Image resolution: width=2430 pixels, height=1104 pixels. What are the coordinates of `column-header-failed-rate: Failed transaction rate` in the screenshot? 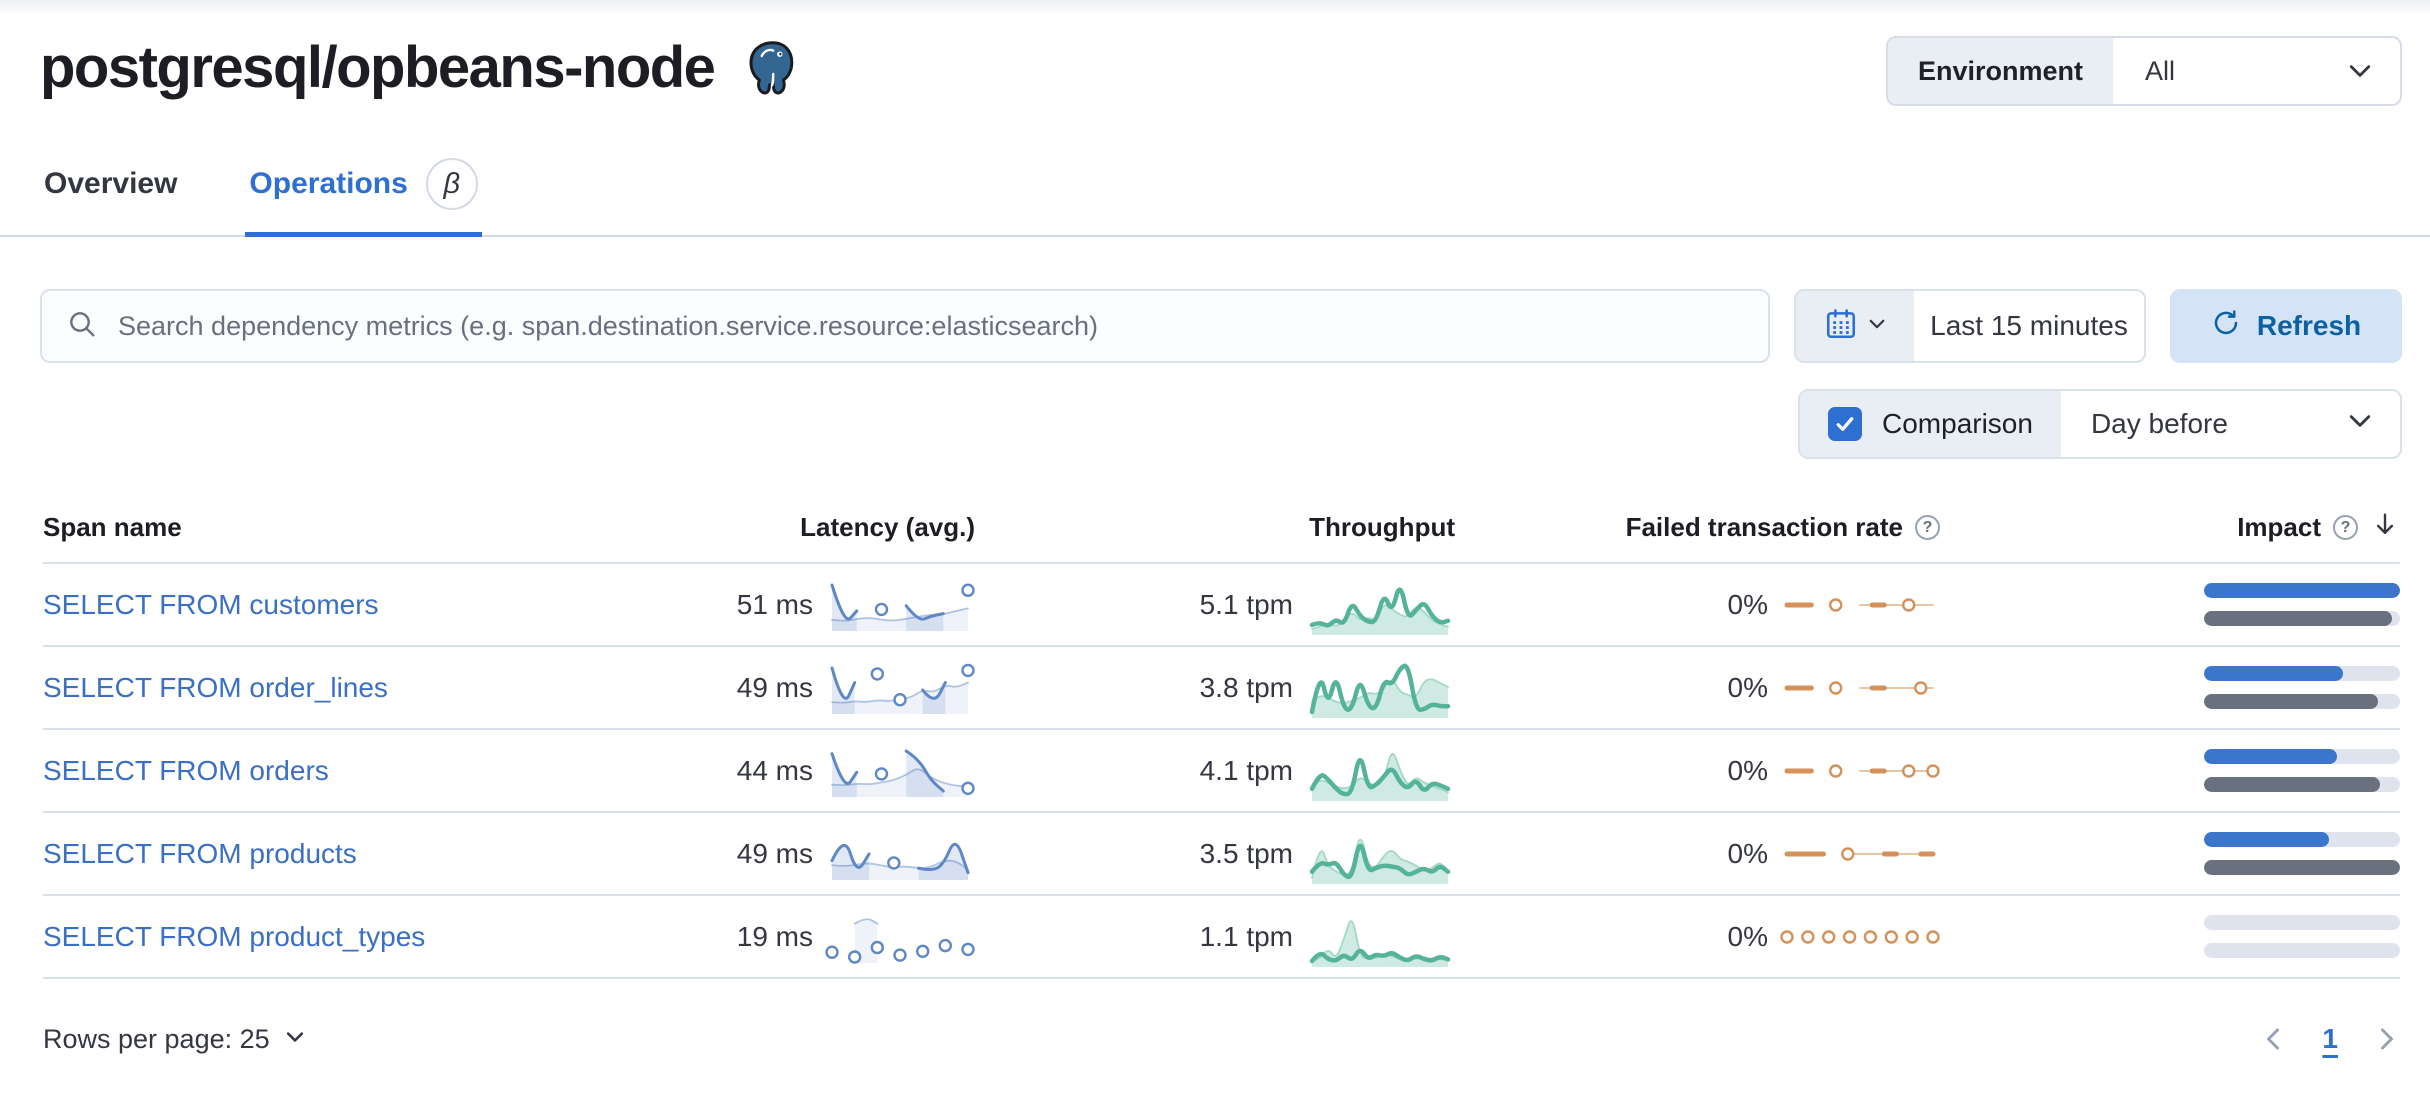 It's located at (1697, 527).